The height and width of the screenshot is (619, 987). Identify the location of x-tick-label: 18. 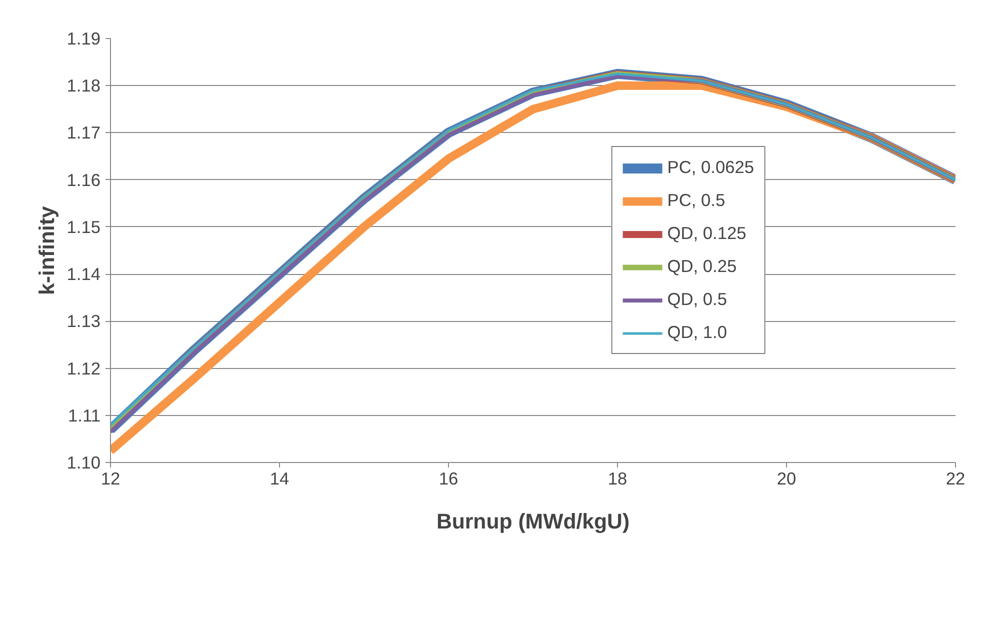
(618, 478).